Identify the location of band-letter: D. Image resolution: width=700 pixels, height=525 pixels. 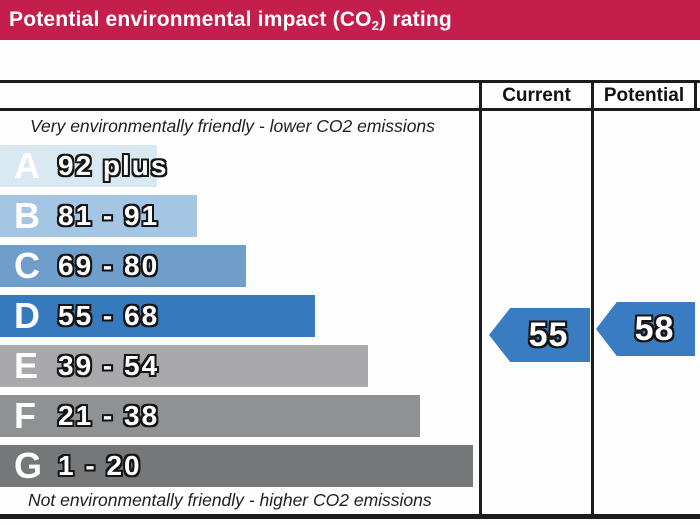
(27, 315).